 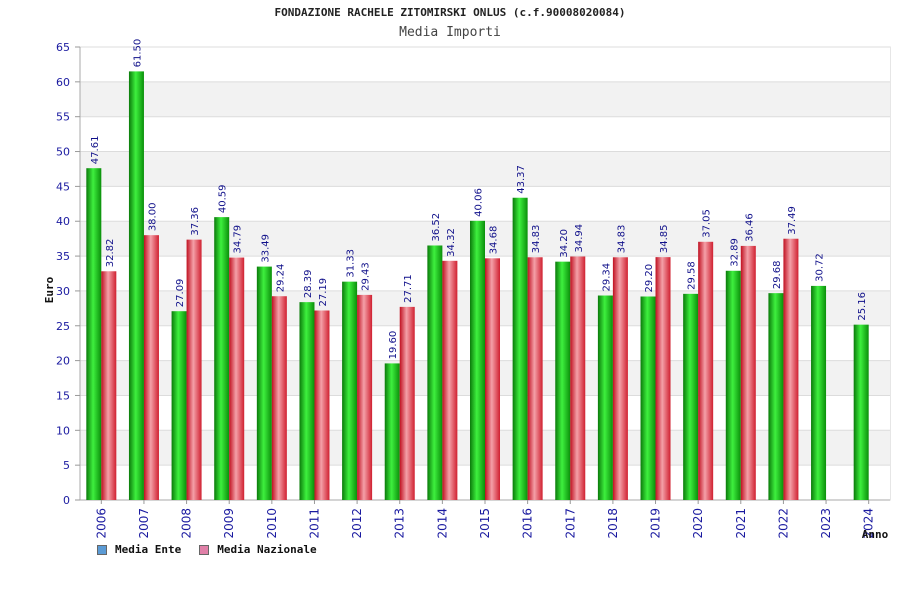 What do you see at coordinates (698, 523) in the screenshot?
I see `x-tick-label: 2020` at bounding box center [698, 523].